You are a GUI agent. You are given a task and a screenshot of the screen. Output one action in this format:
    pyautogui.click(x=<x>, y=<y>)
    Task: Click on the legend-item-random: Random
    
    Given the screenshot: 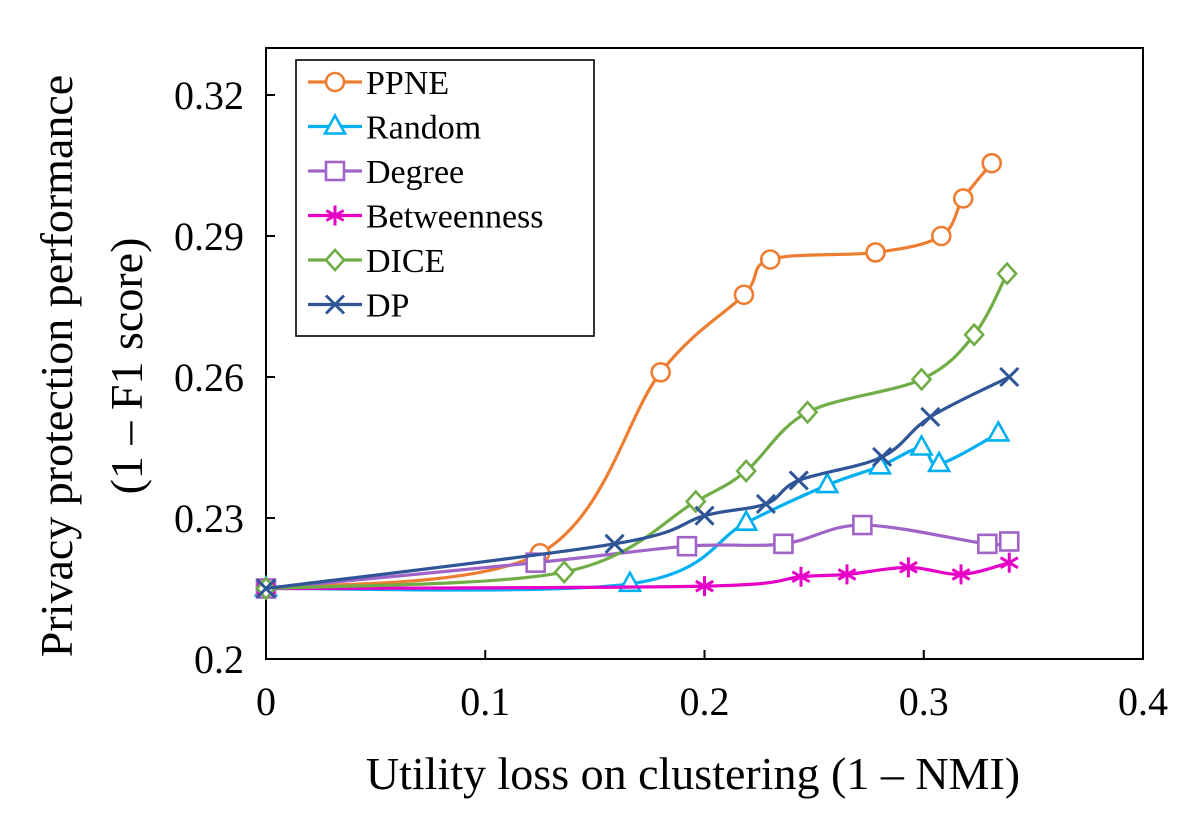 What is the action you would take?
    pyautogui.click(x=394, y=128)
    